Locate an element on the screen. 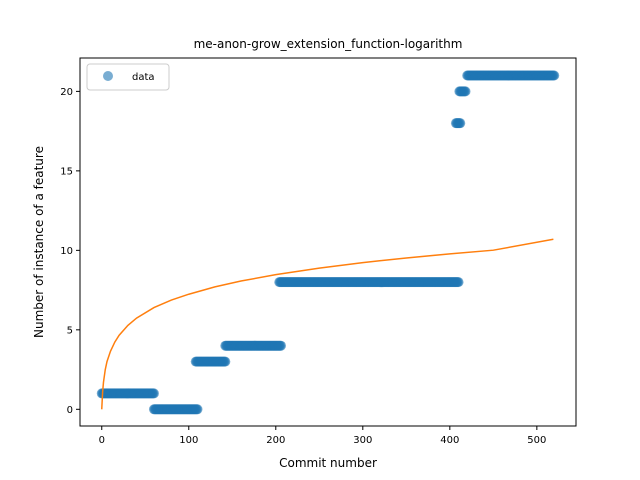 The image size is (640, 480). x-axis: 0 100 200 300 400 500 is located at coordinates (322, 436).